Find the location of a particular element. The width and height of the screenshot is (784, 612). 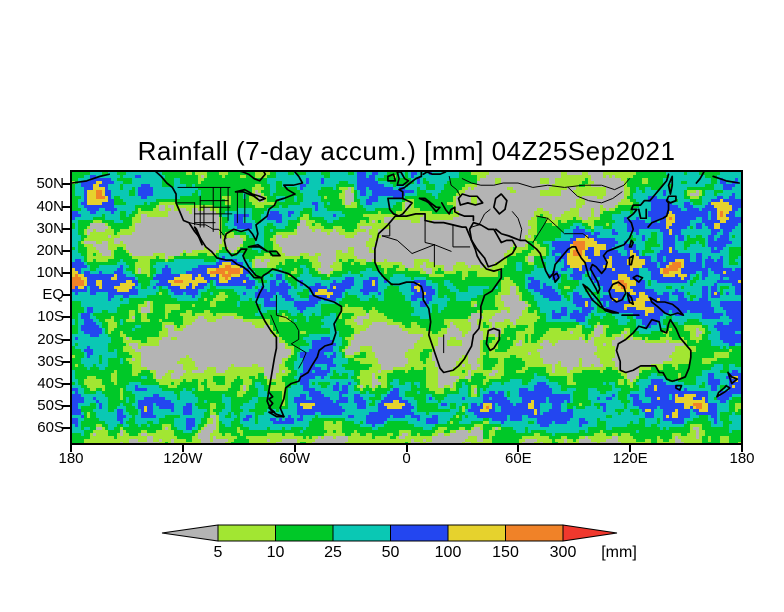

colorbar-tick-label: 50 is located at coordinates (390, 552).